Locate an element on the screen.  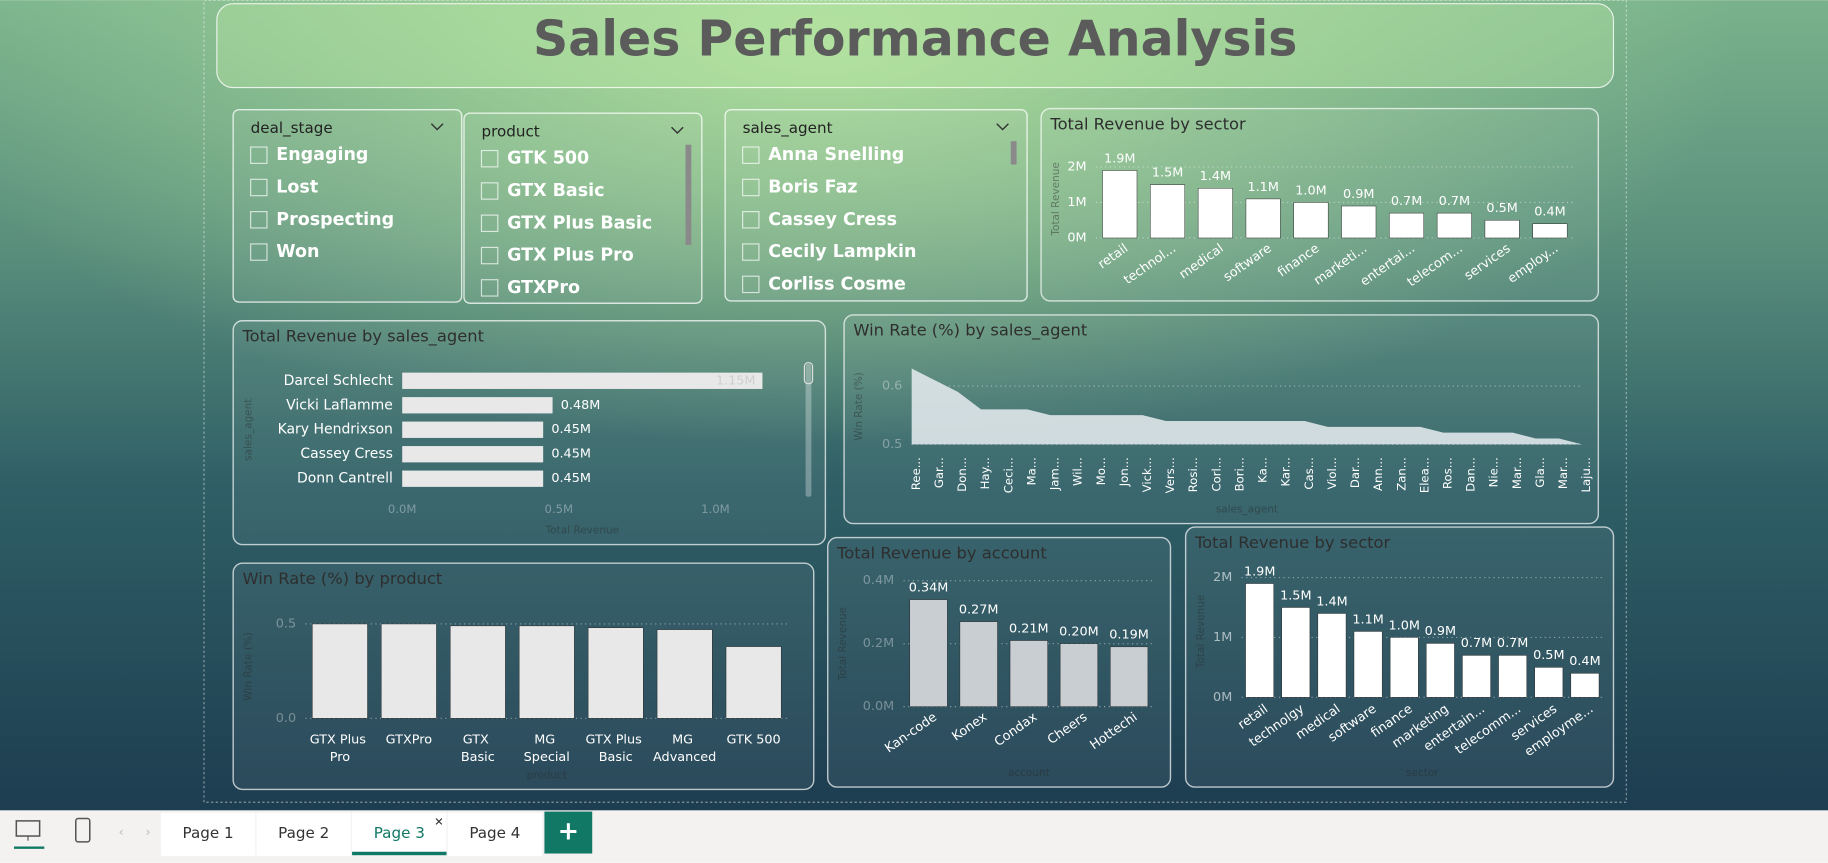
page-tab-label: Page 1 is located at coordinates (208, 833).